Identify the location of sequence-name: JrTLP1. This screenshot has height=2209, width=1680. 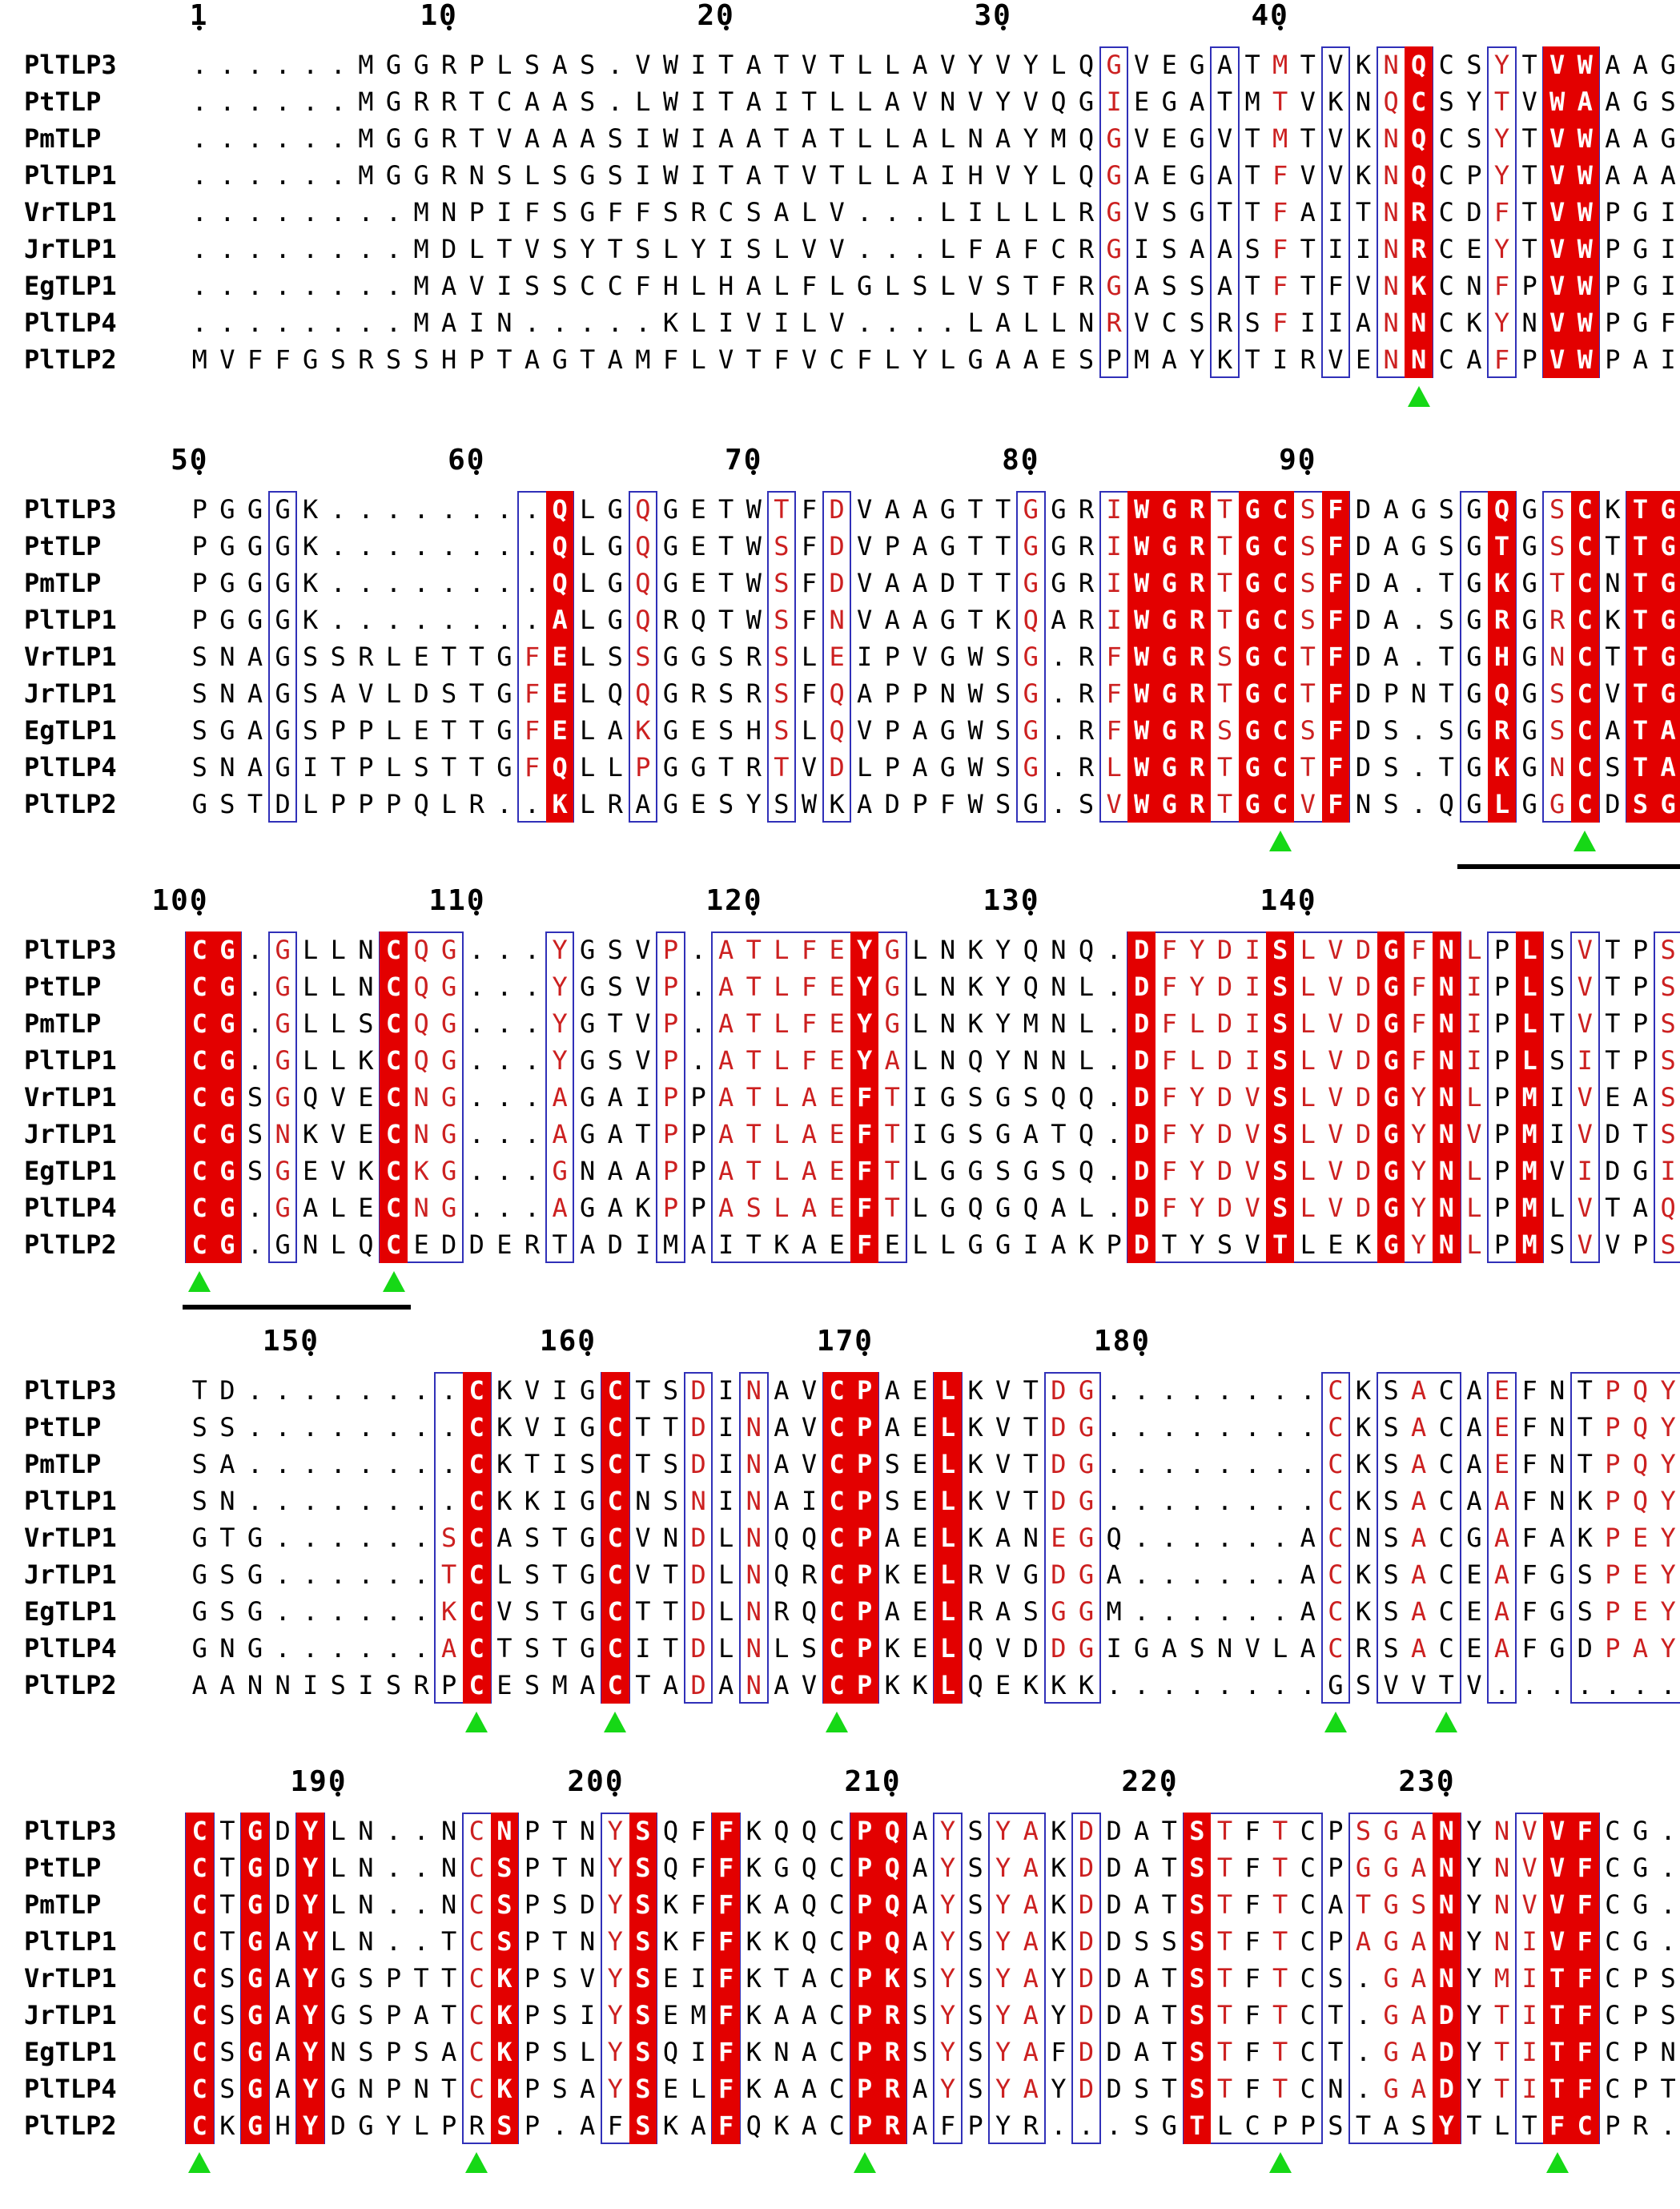
(70, 2015).